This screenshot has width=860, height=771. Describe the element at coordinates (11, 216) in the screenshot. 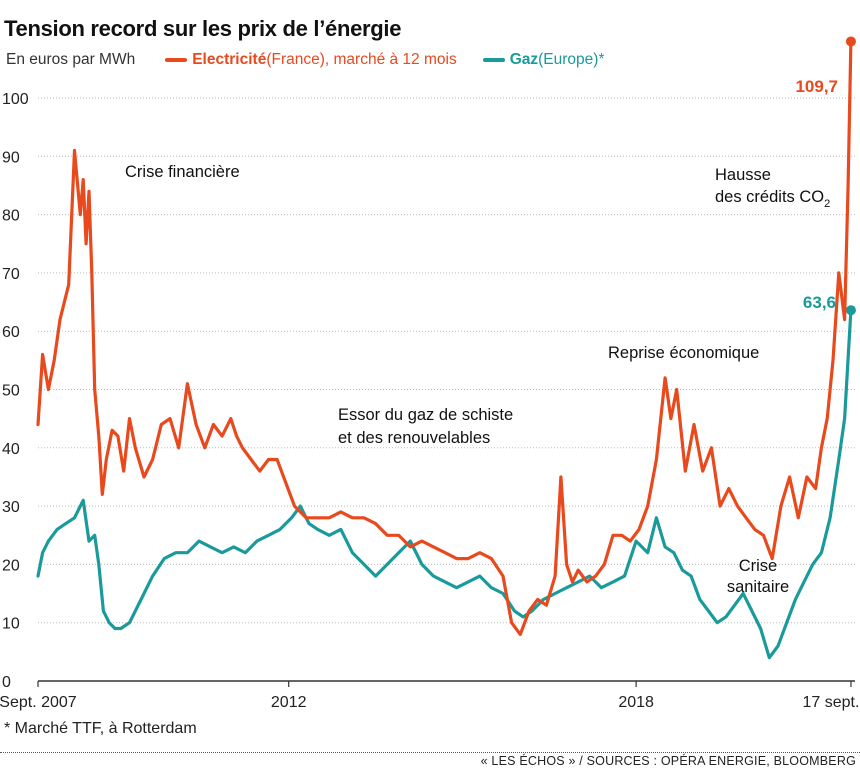

I see `y-tick-label-80: 80` at that location.